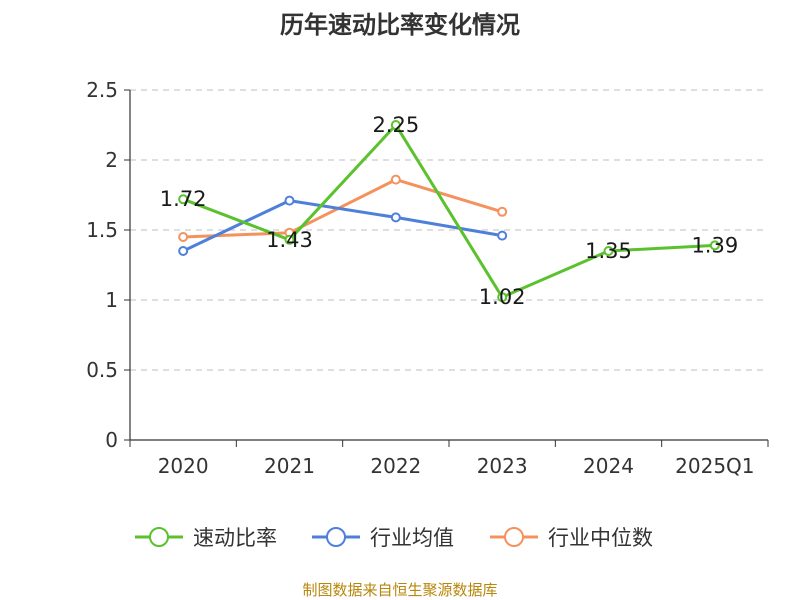  What do you see at coordinates (111, 440) in the screenshot?
I see `y-tick-label: 0` at bounding box center [111, 440].